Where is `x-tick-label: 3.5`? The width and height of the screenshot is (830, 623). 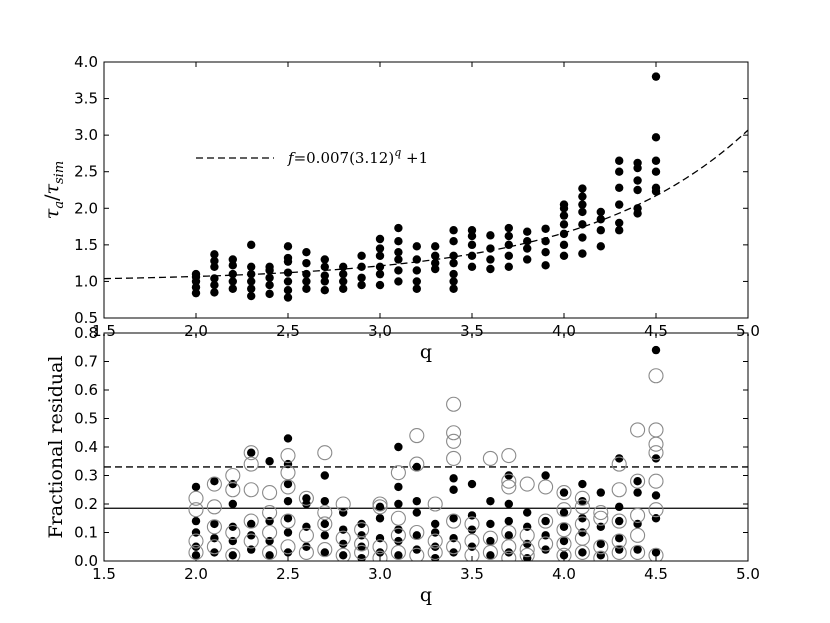 x-tick-label: 3.5 is located at coordinates (472, 574).